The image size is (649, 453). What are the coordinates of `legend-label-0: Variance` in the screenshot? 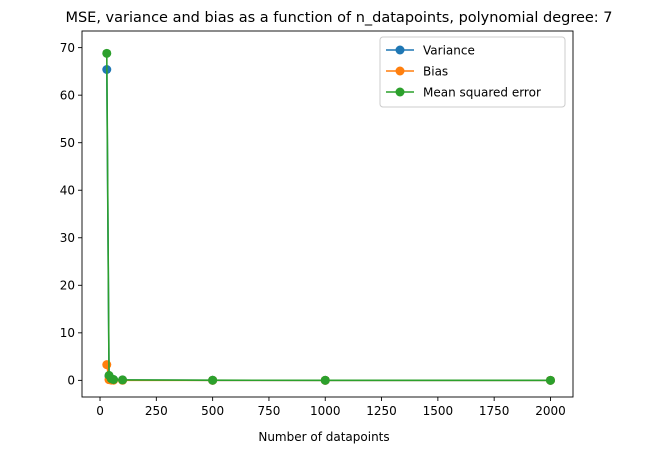 It's located at (449, 50).